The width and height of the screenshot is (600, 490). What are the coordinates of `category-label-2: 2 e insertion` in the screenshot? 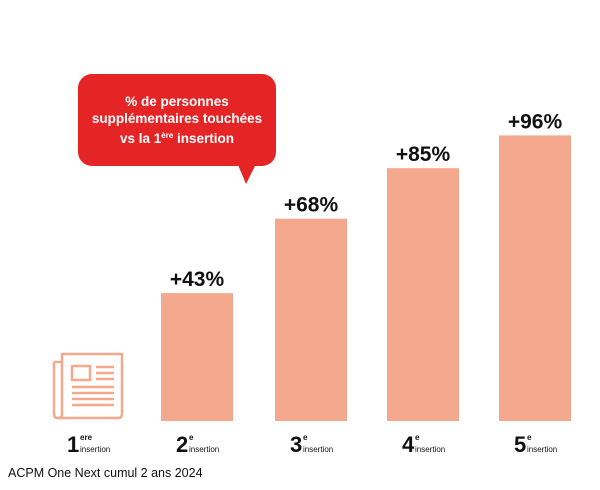 It's located at (197, 444).